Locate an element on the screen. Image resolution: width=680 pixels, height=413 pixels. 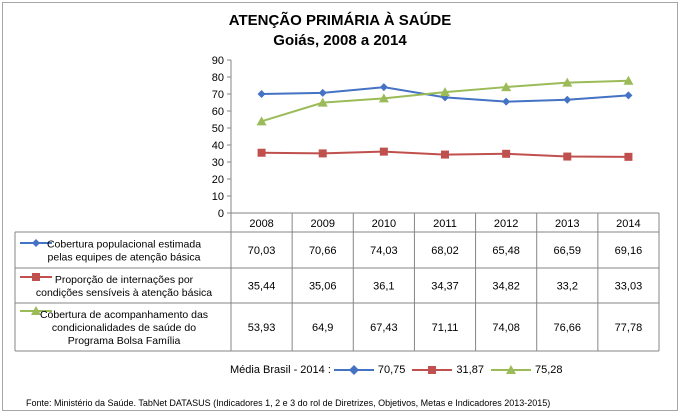
series-3-name-line: Cobertura de acompanhamento das is located at coordinates (124, 315).